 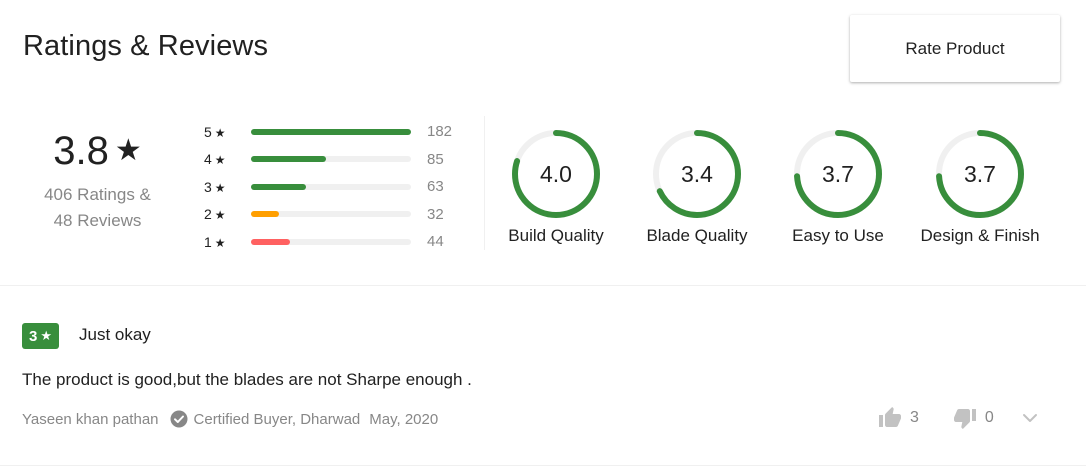 What do you see at coordinates (33, 336) in the screenshot?
I see `review-rating: 3` at bounding box center [33, 336].